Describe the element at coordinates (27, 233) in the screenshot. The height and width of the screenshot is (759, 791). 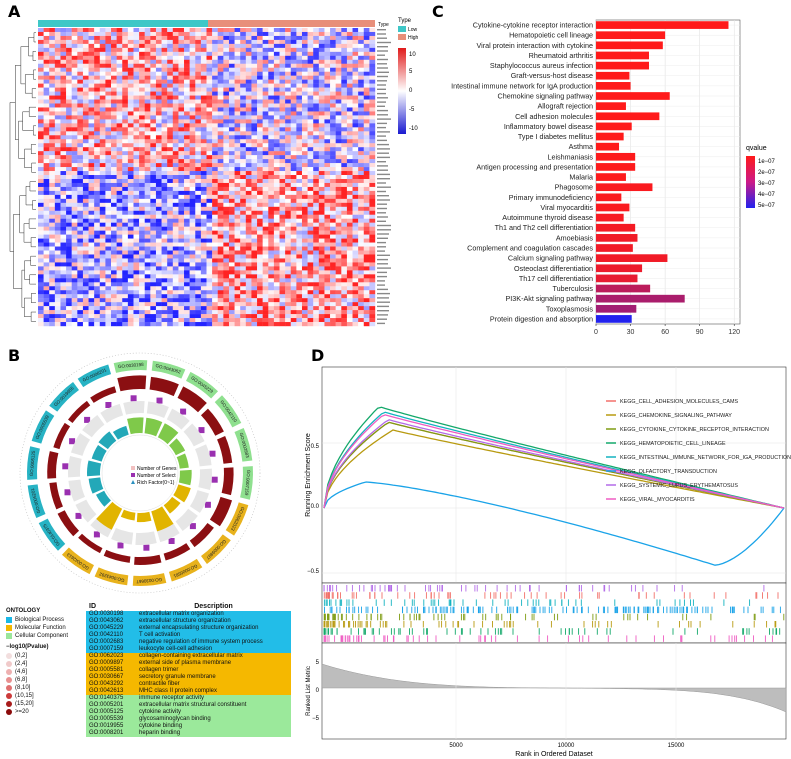
I see `dendrogram-branch` at that location.